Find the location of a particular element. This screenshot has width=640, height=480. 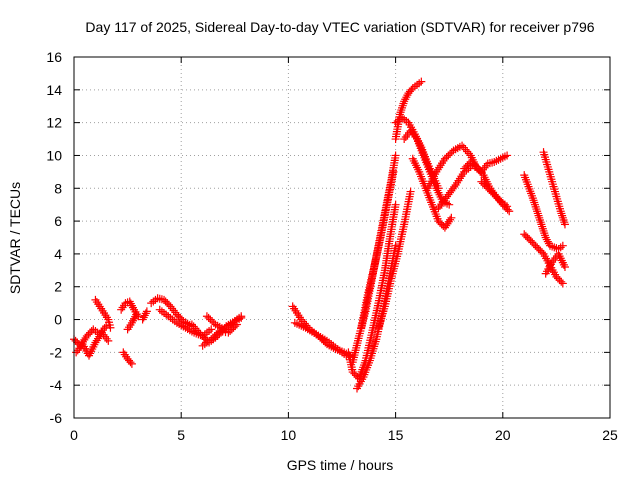

y-tick-label: 16 is located at coordinates (54, 57).